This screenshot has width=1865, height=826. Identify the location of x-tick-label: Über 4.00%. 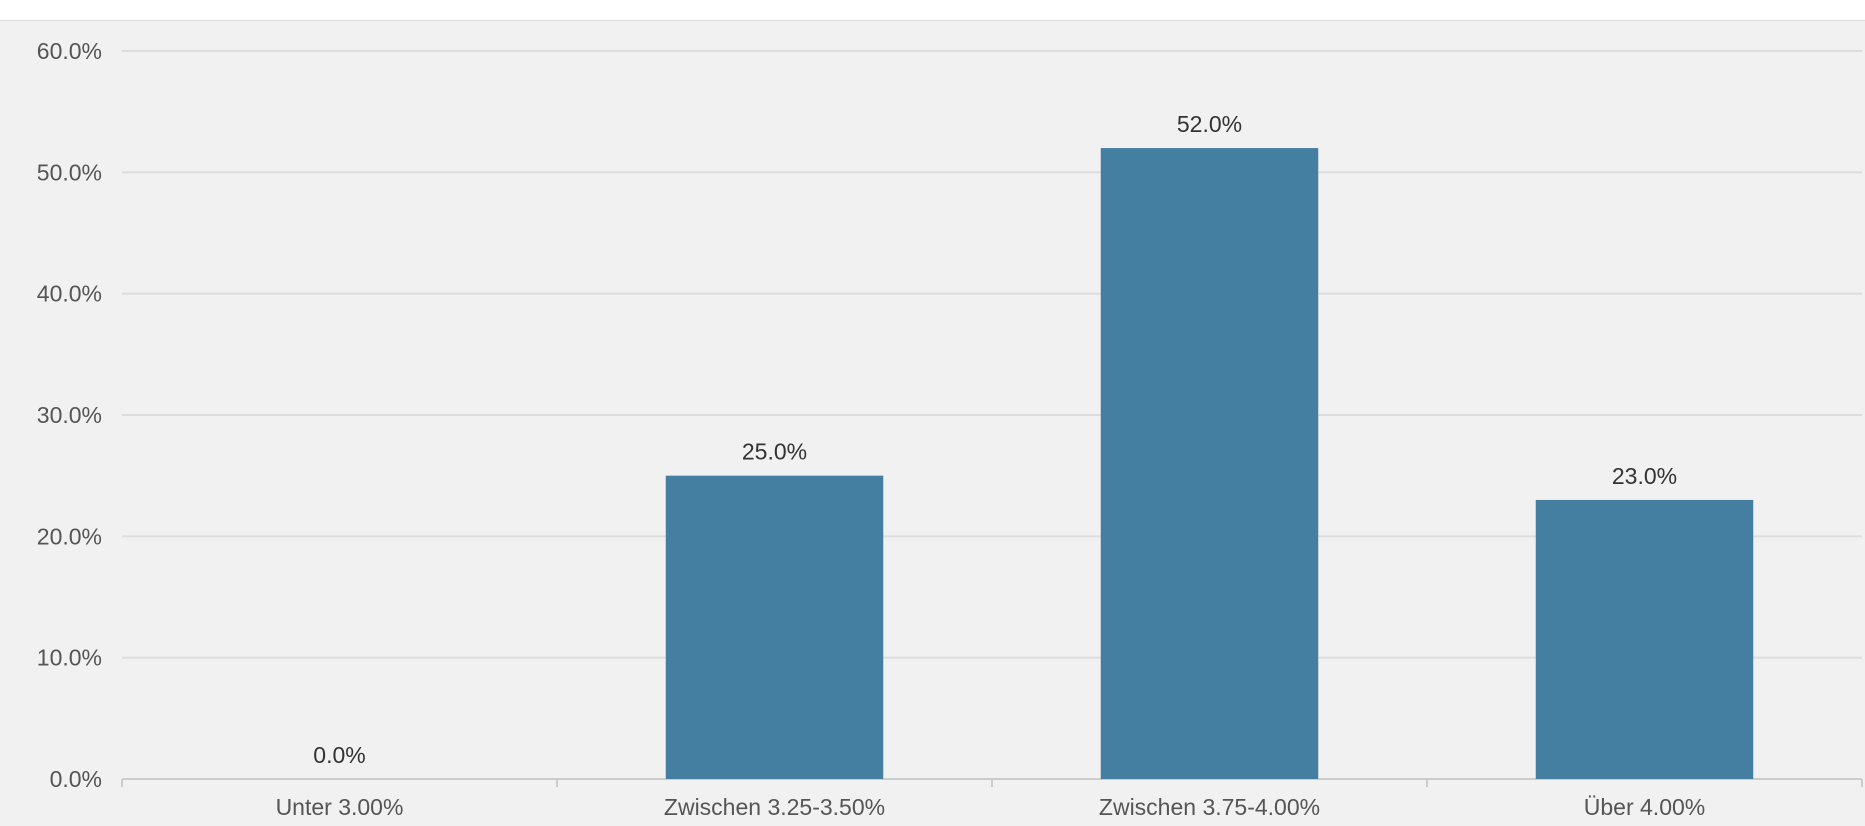
(1644, 807).